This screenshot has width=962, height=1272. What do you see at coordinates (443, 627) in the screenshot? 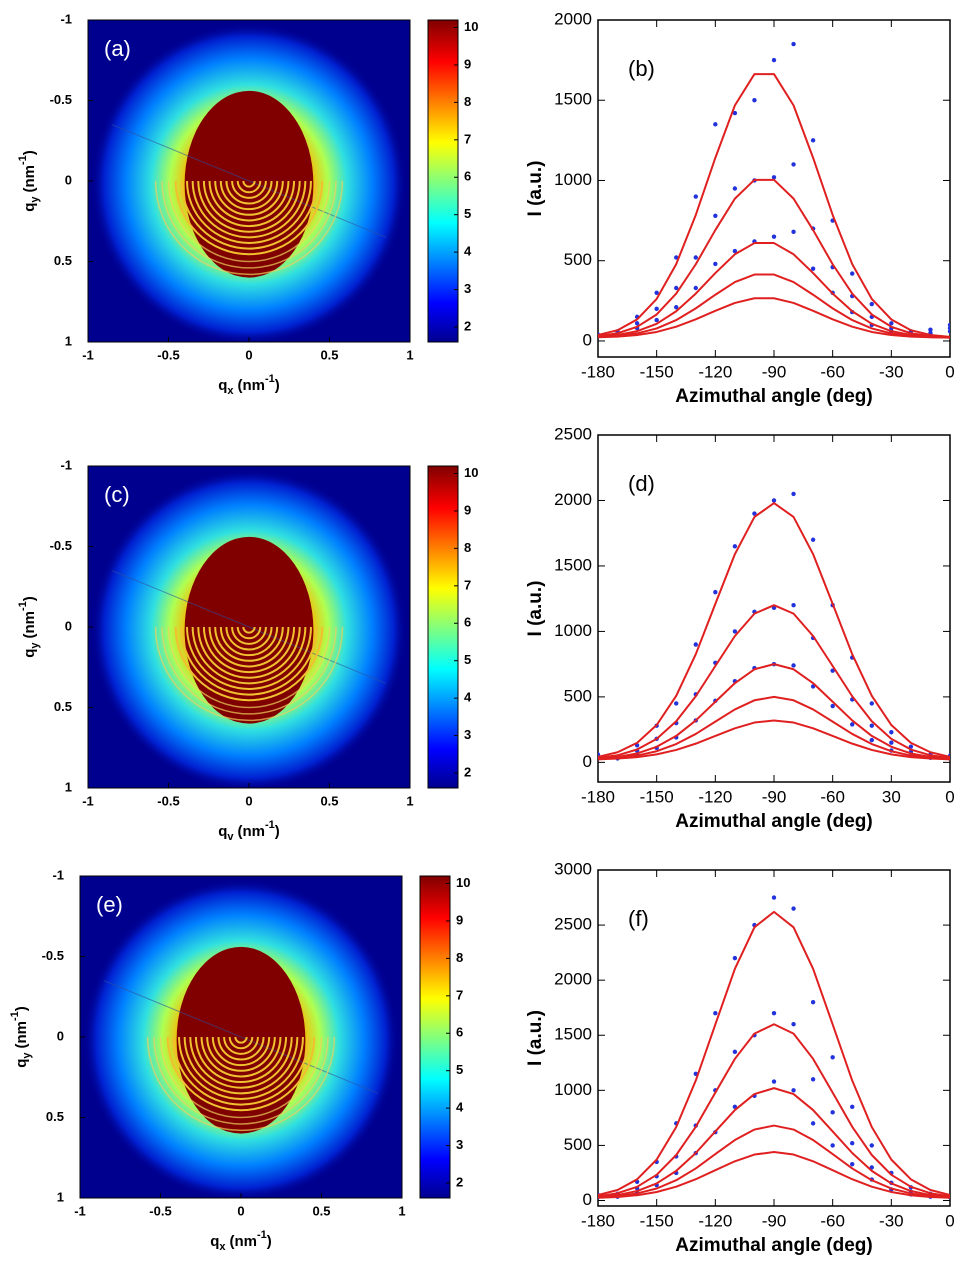
I see `colorbar` at bounding box center [443, 627].